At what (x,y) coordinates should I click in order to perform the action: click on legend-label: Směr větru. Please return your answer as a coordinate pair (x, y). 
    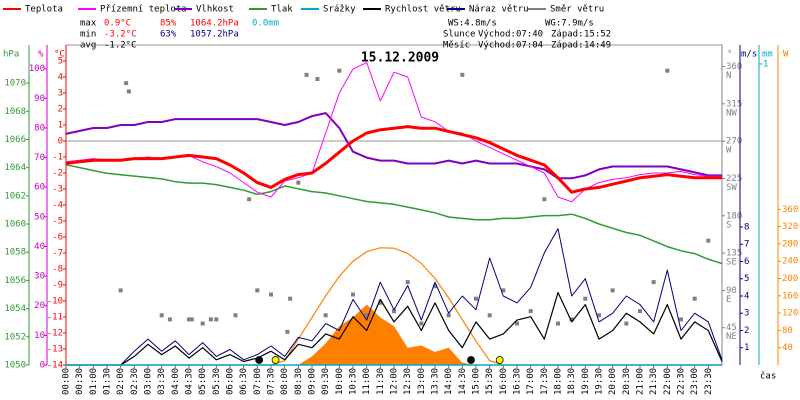
    Looking at the image, I should click on (577, 10).